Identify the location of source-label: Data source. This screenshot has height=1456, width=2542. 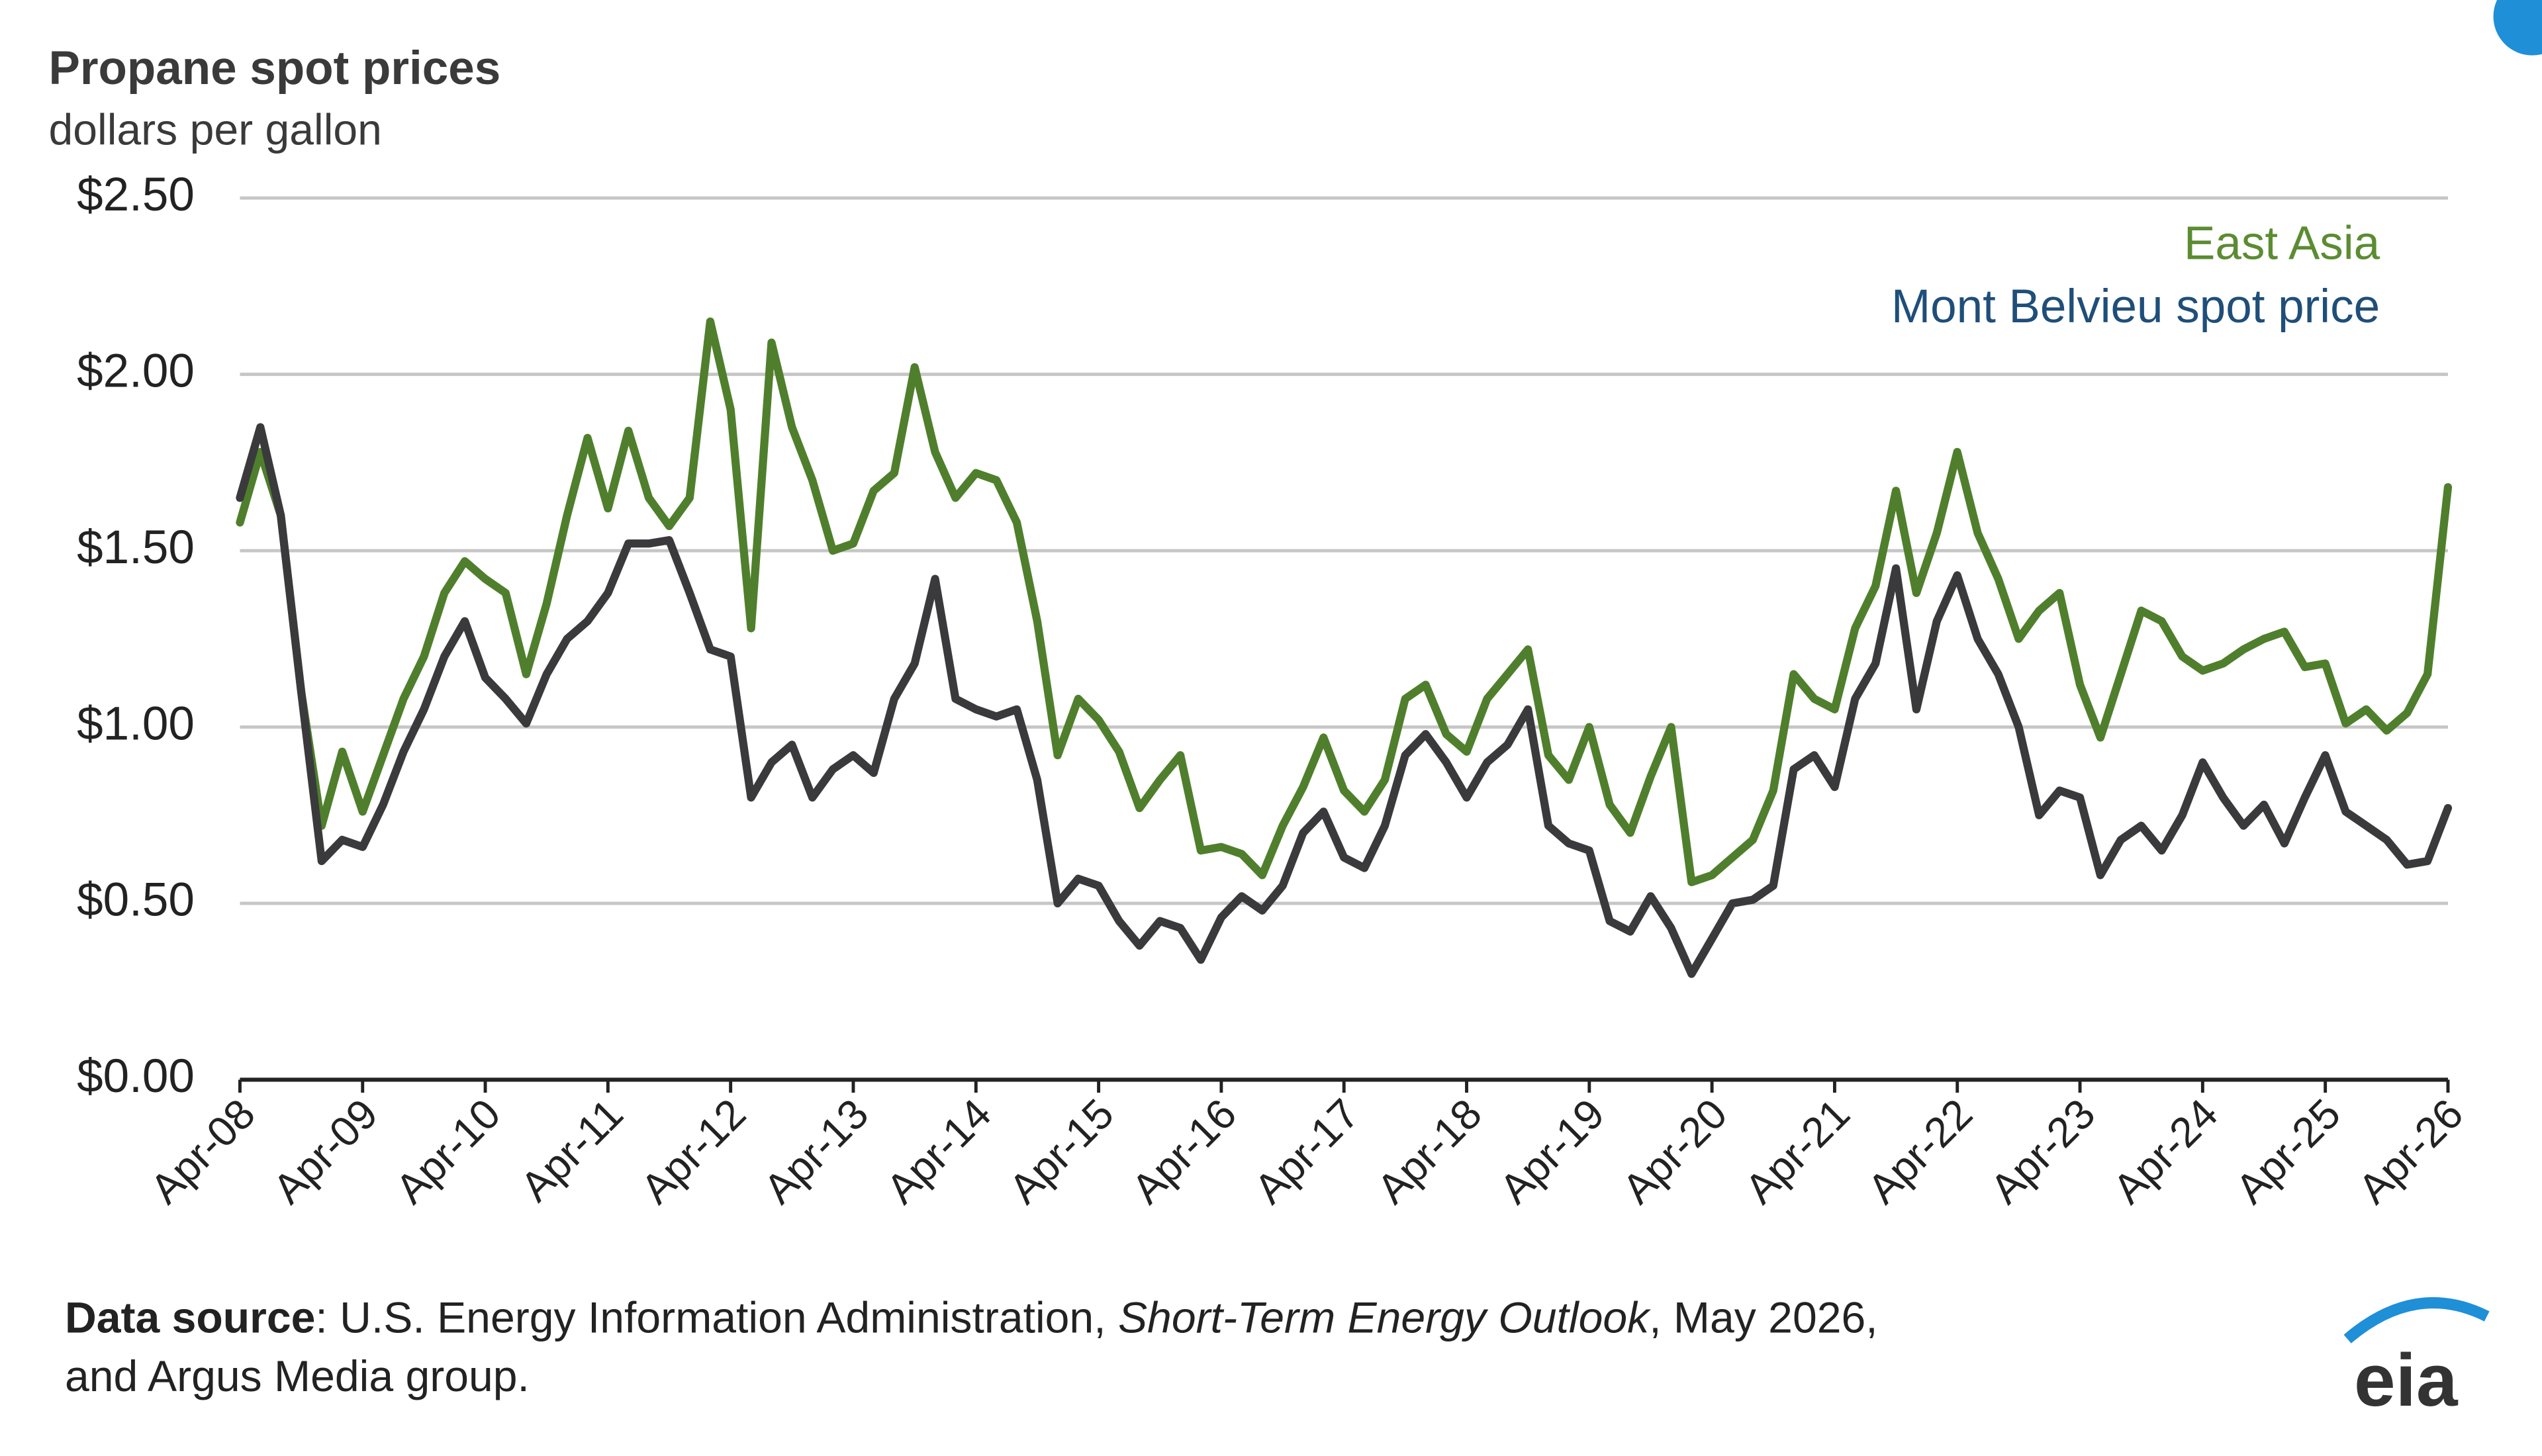
(190, 1318).